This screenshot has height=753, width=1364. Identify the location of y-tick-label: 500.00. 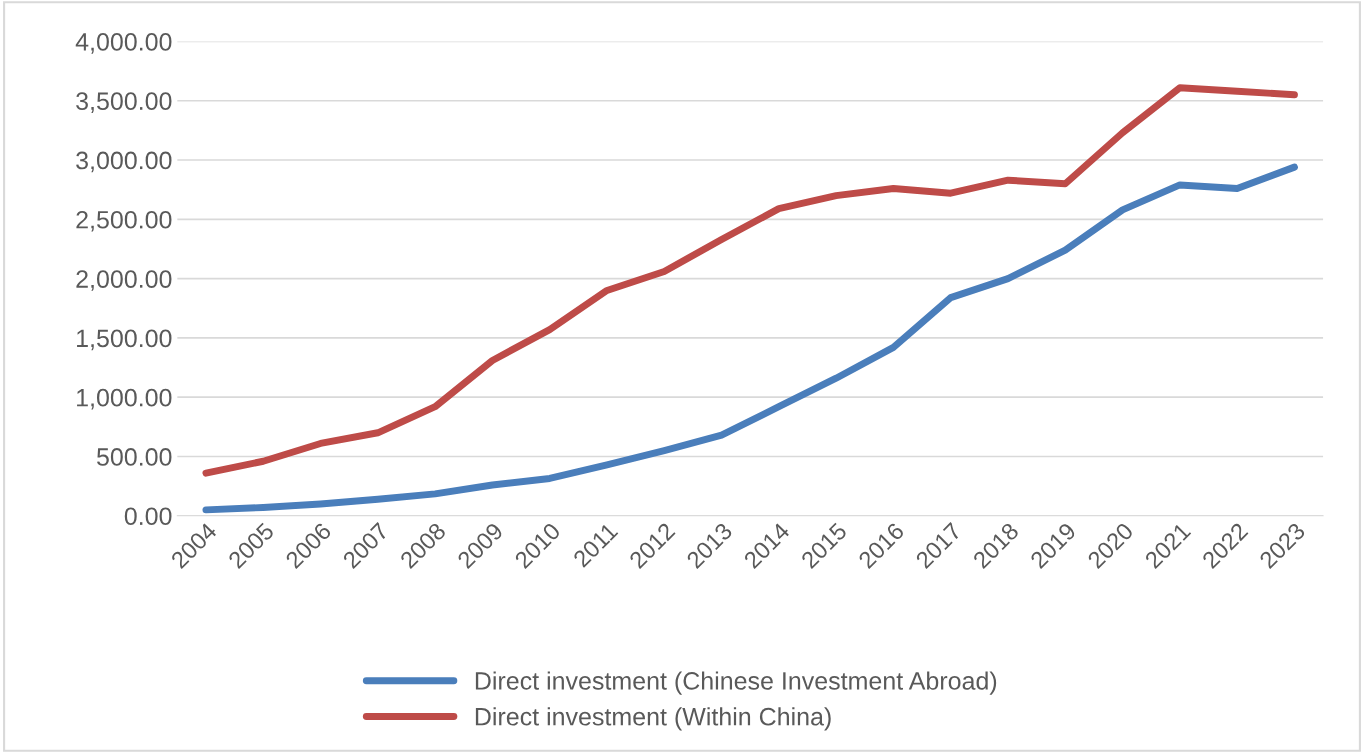
(134, 457).